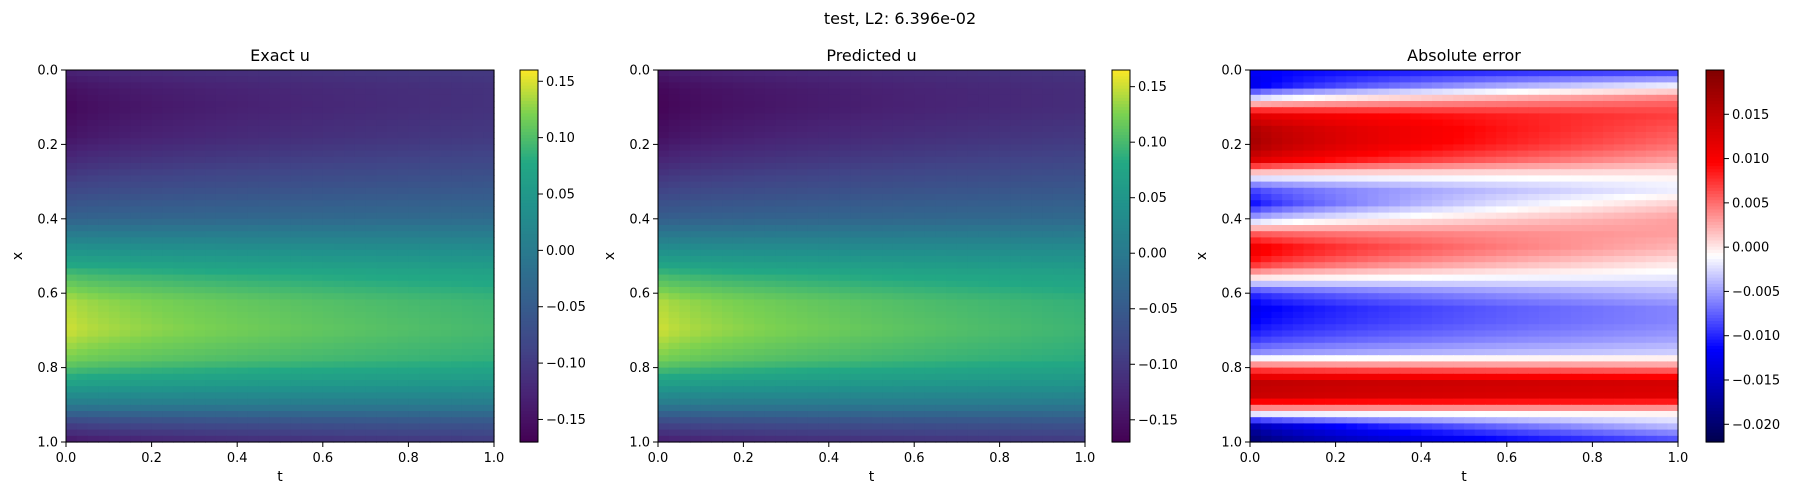 Image resolution: width=1800 pixels, height=500 pixels. Describe the element at coordinates (658, 458) in the screenshot. I see `x-tick-label: 0.0` at that location.